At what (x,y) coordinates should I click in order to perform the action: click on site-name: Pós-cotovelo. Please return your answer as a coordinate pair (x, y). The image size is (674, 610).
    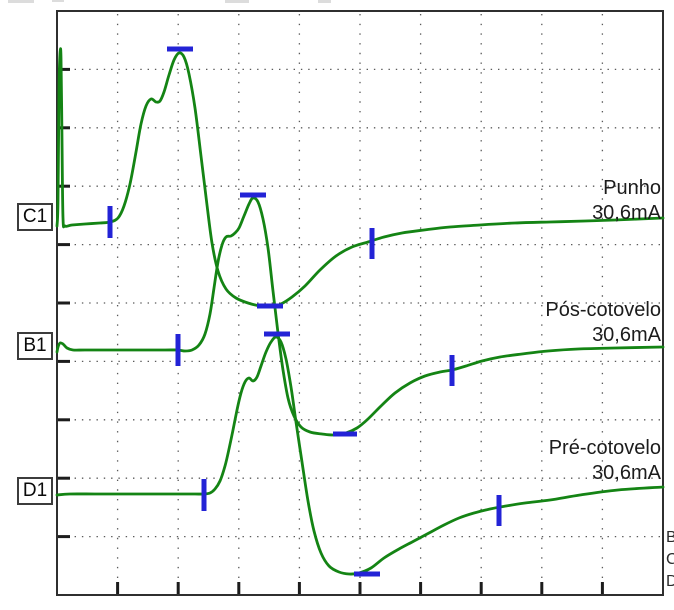
    Looking at the image, I should click on (603, 310).